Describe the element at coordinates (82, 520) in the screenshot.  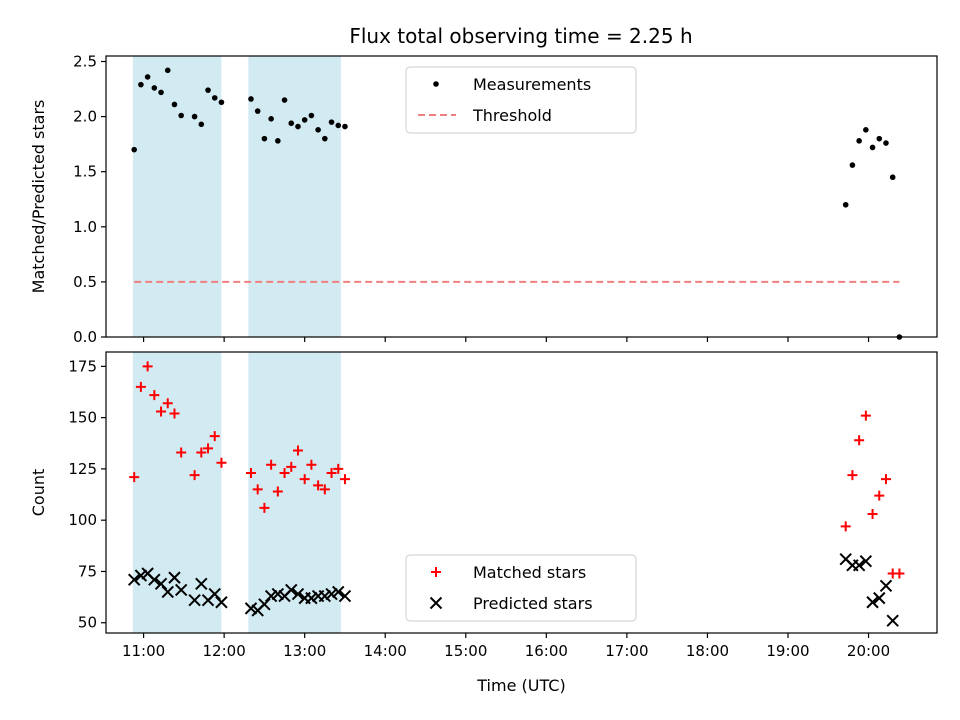
I see `y-tick-label: 100` at that location.